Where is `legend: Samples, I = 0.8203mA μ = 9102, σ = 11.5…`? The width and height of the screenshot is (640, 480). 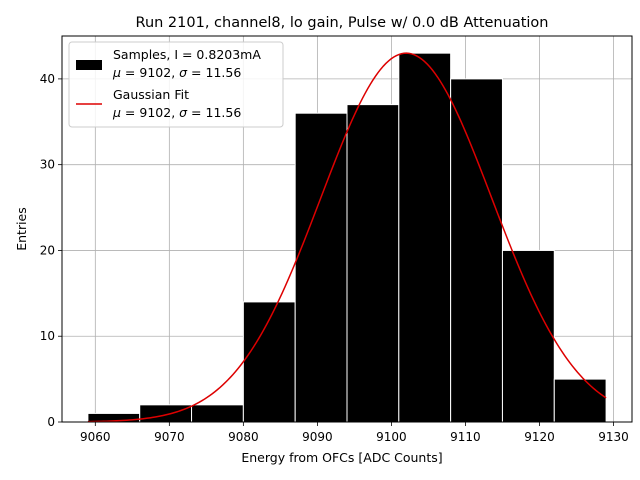 legend: Samples, I = 0.8203mA μ = 9102, σ = 11.5… is located at coordinates (176, 84).